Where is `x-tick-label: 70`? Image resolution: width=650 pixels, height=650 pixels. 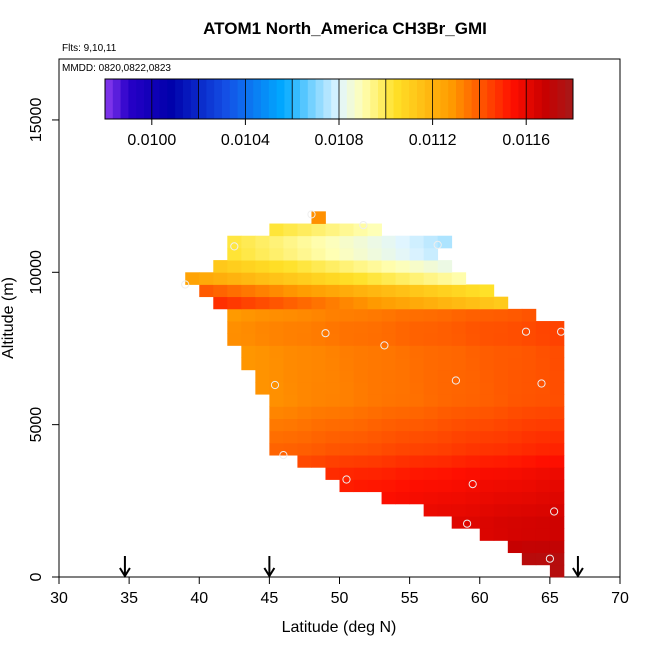 x-tick-label: 70 is located at coordinates (620, 598).